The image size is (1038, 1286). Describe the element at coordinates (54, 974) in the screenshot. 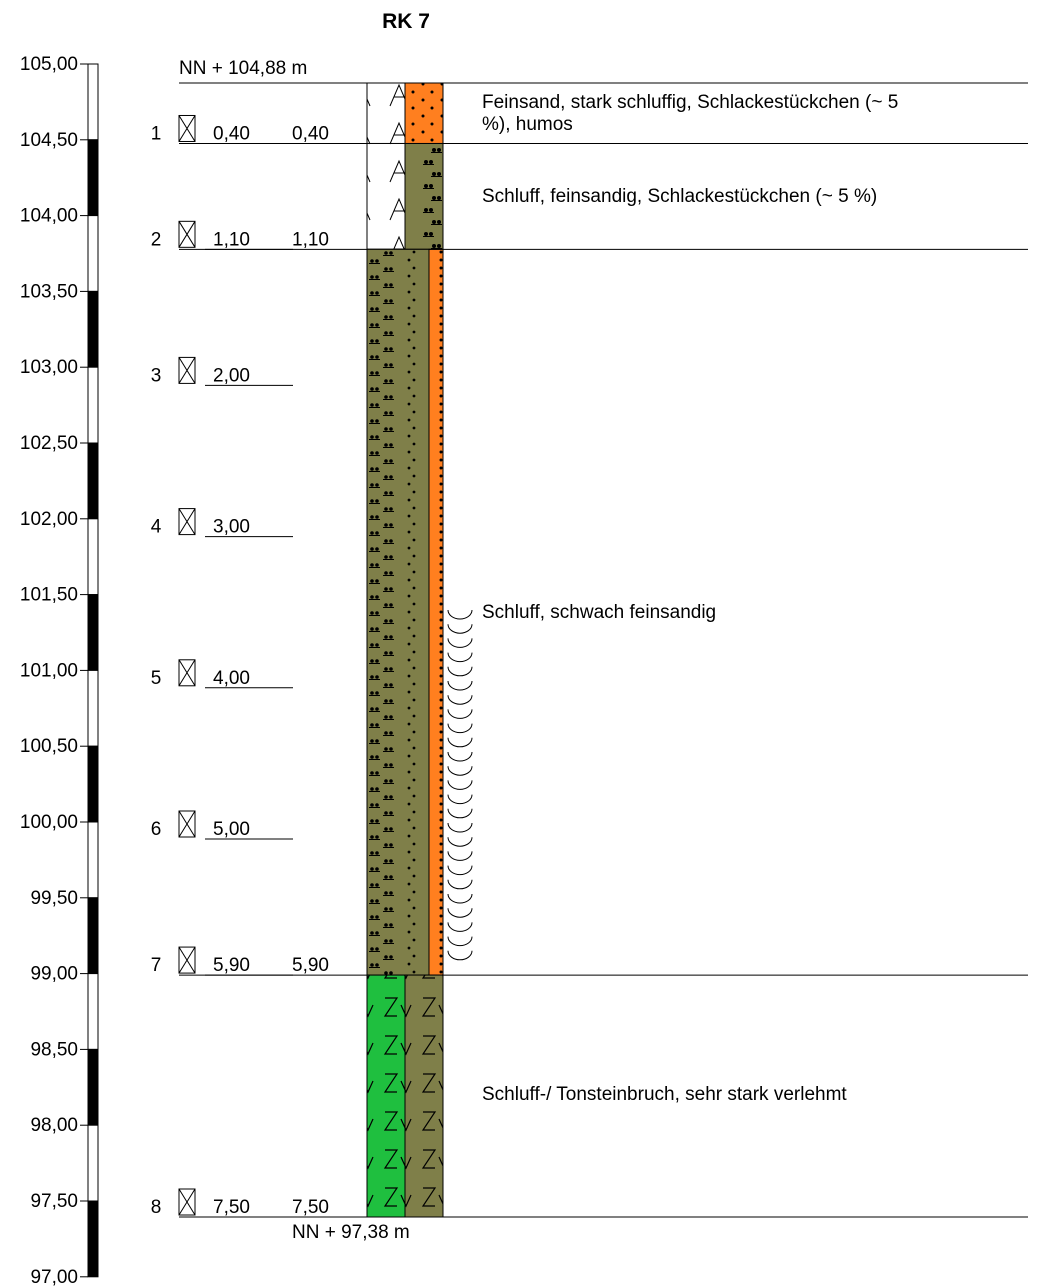

I see `scale-tick-label: 99,00` at that location.